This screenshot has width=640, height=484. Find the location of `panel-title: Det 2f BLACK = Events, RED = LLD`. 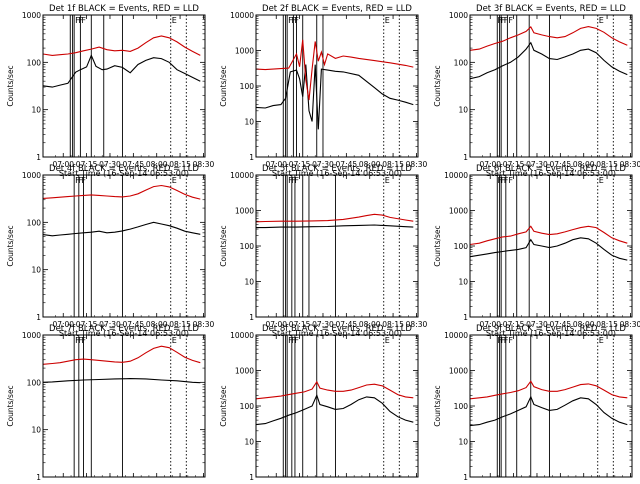

panel-title: Det 2f BLACK = Events, RED = LLD is located at coordinates (337, 9).